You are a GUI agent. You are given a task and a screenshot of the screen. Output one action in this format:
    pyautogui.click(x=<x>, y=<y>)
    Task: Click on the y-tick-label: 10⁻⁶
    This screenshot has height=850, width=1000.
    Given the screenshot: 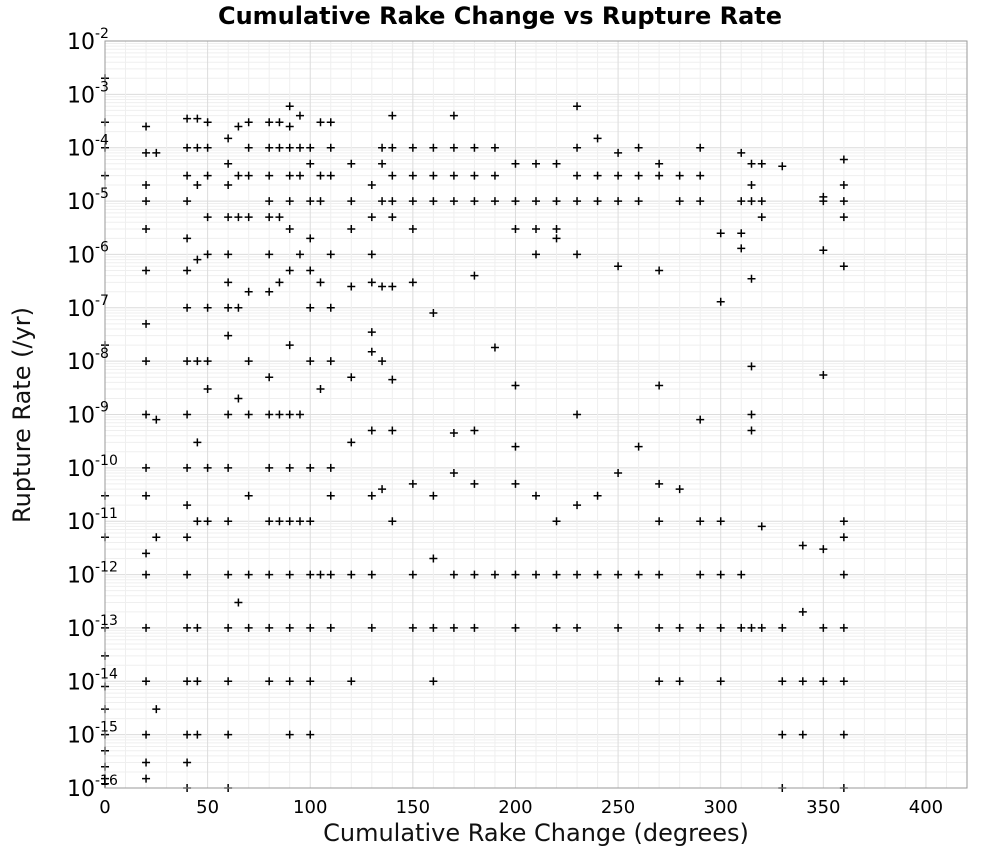 What is the action you would take?
    pyautogui.click(x=88, y=253)
    